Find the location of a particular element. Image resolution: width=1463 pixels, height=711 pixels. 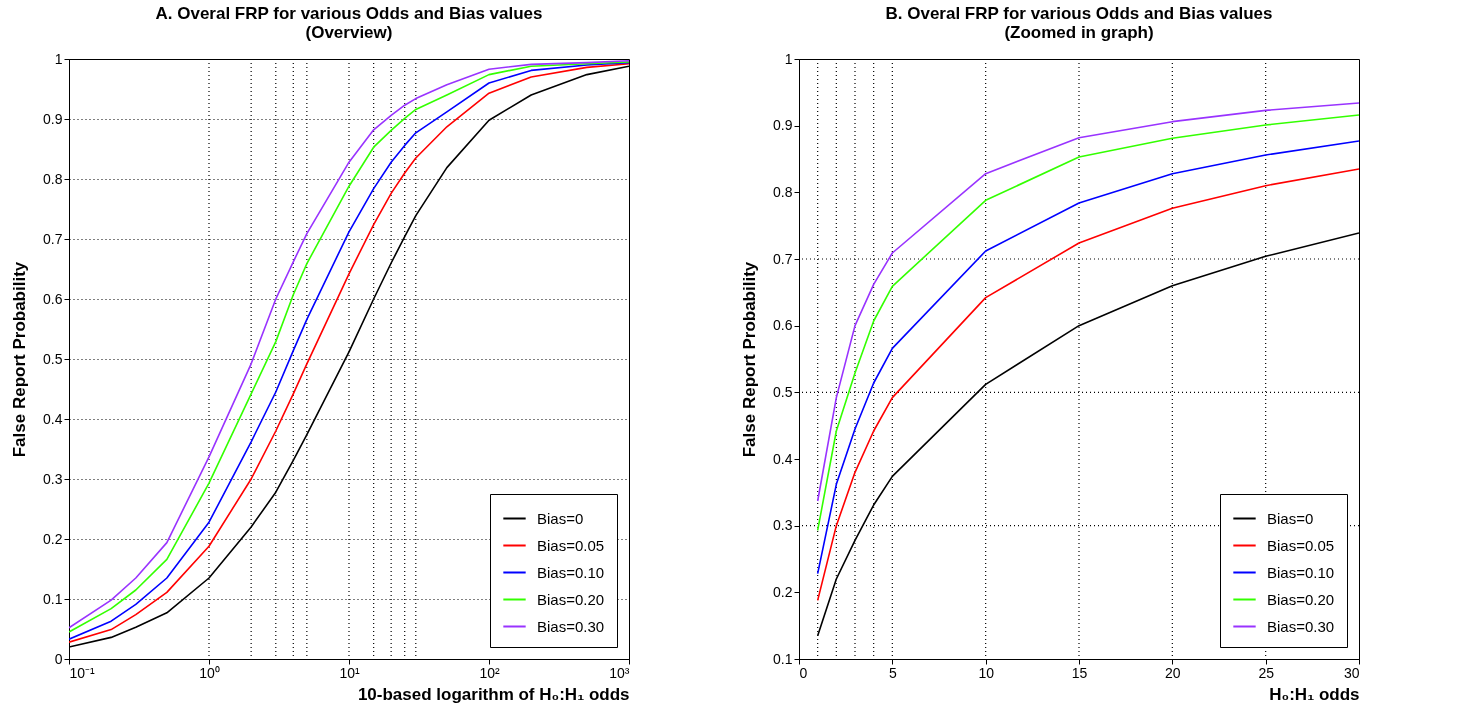

x-tick-label: 10⁻¹ is located at coordinates (82, 672).